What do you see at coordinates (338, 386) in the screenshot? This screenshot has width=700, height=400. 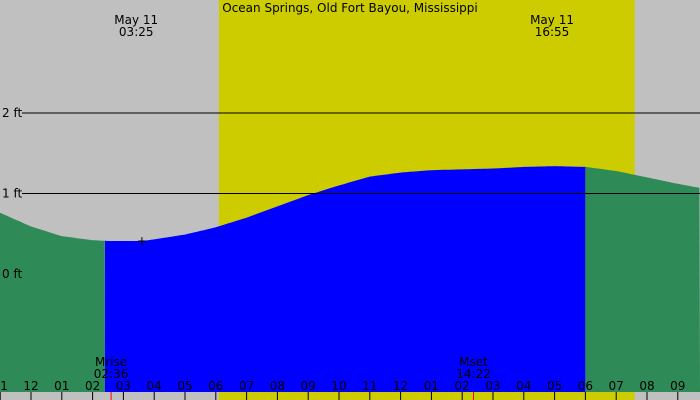 I see `x-tick-label: 10` at bounding box center [338, 386].